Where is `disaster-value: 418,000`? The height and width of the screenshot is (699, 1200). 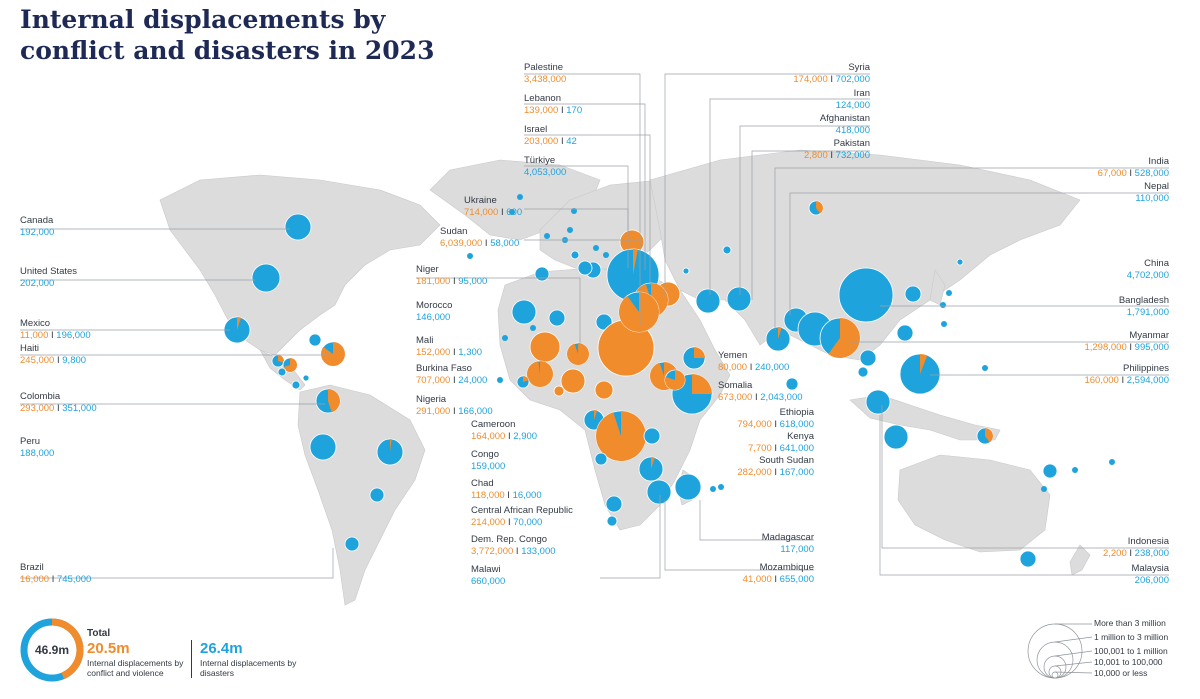
disaster-value: 418,000 is located at coordinates (852, 130).